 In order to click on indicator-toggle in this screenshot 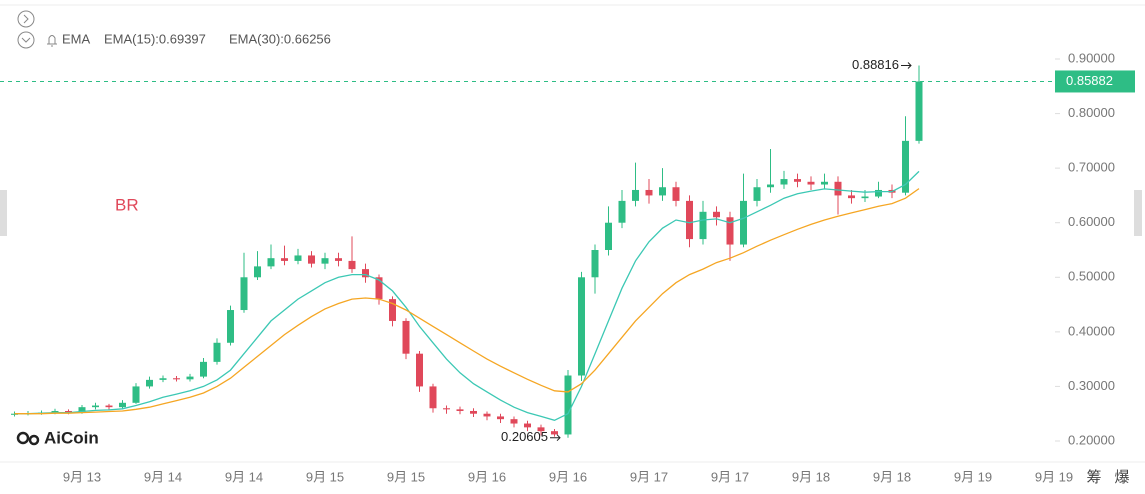, I will do `click(26, 40)`.